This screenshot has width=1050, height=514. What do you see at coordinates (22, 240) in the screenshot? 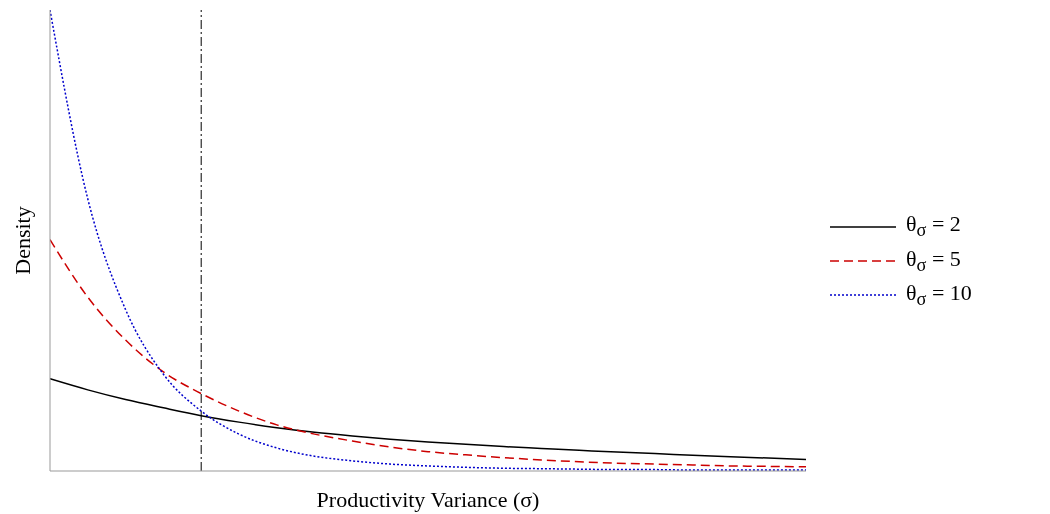
I see `y-axis-title: Density` at bounding box center [22, 240].